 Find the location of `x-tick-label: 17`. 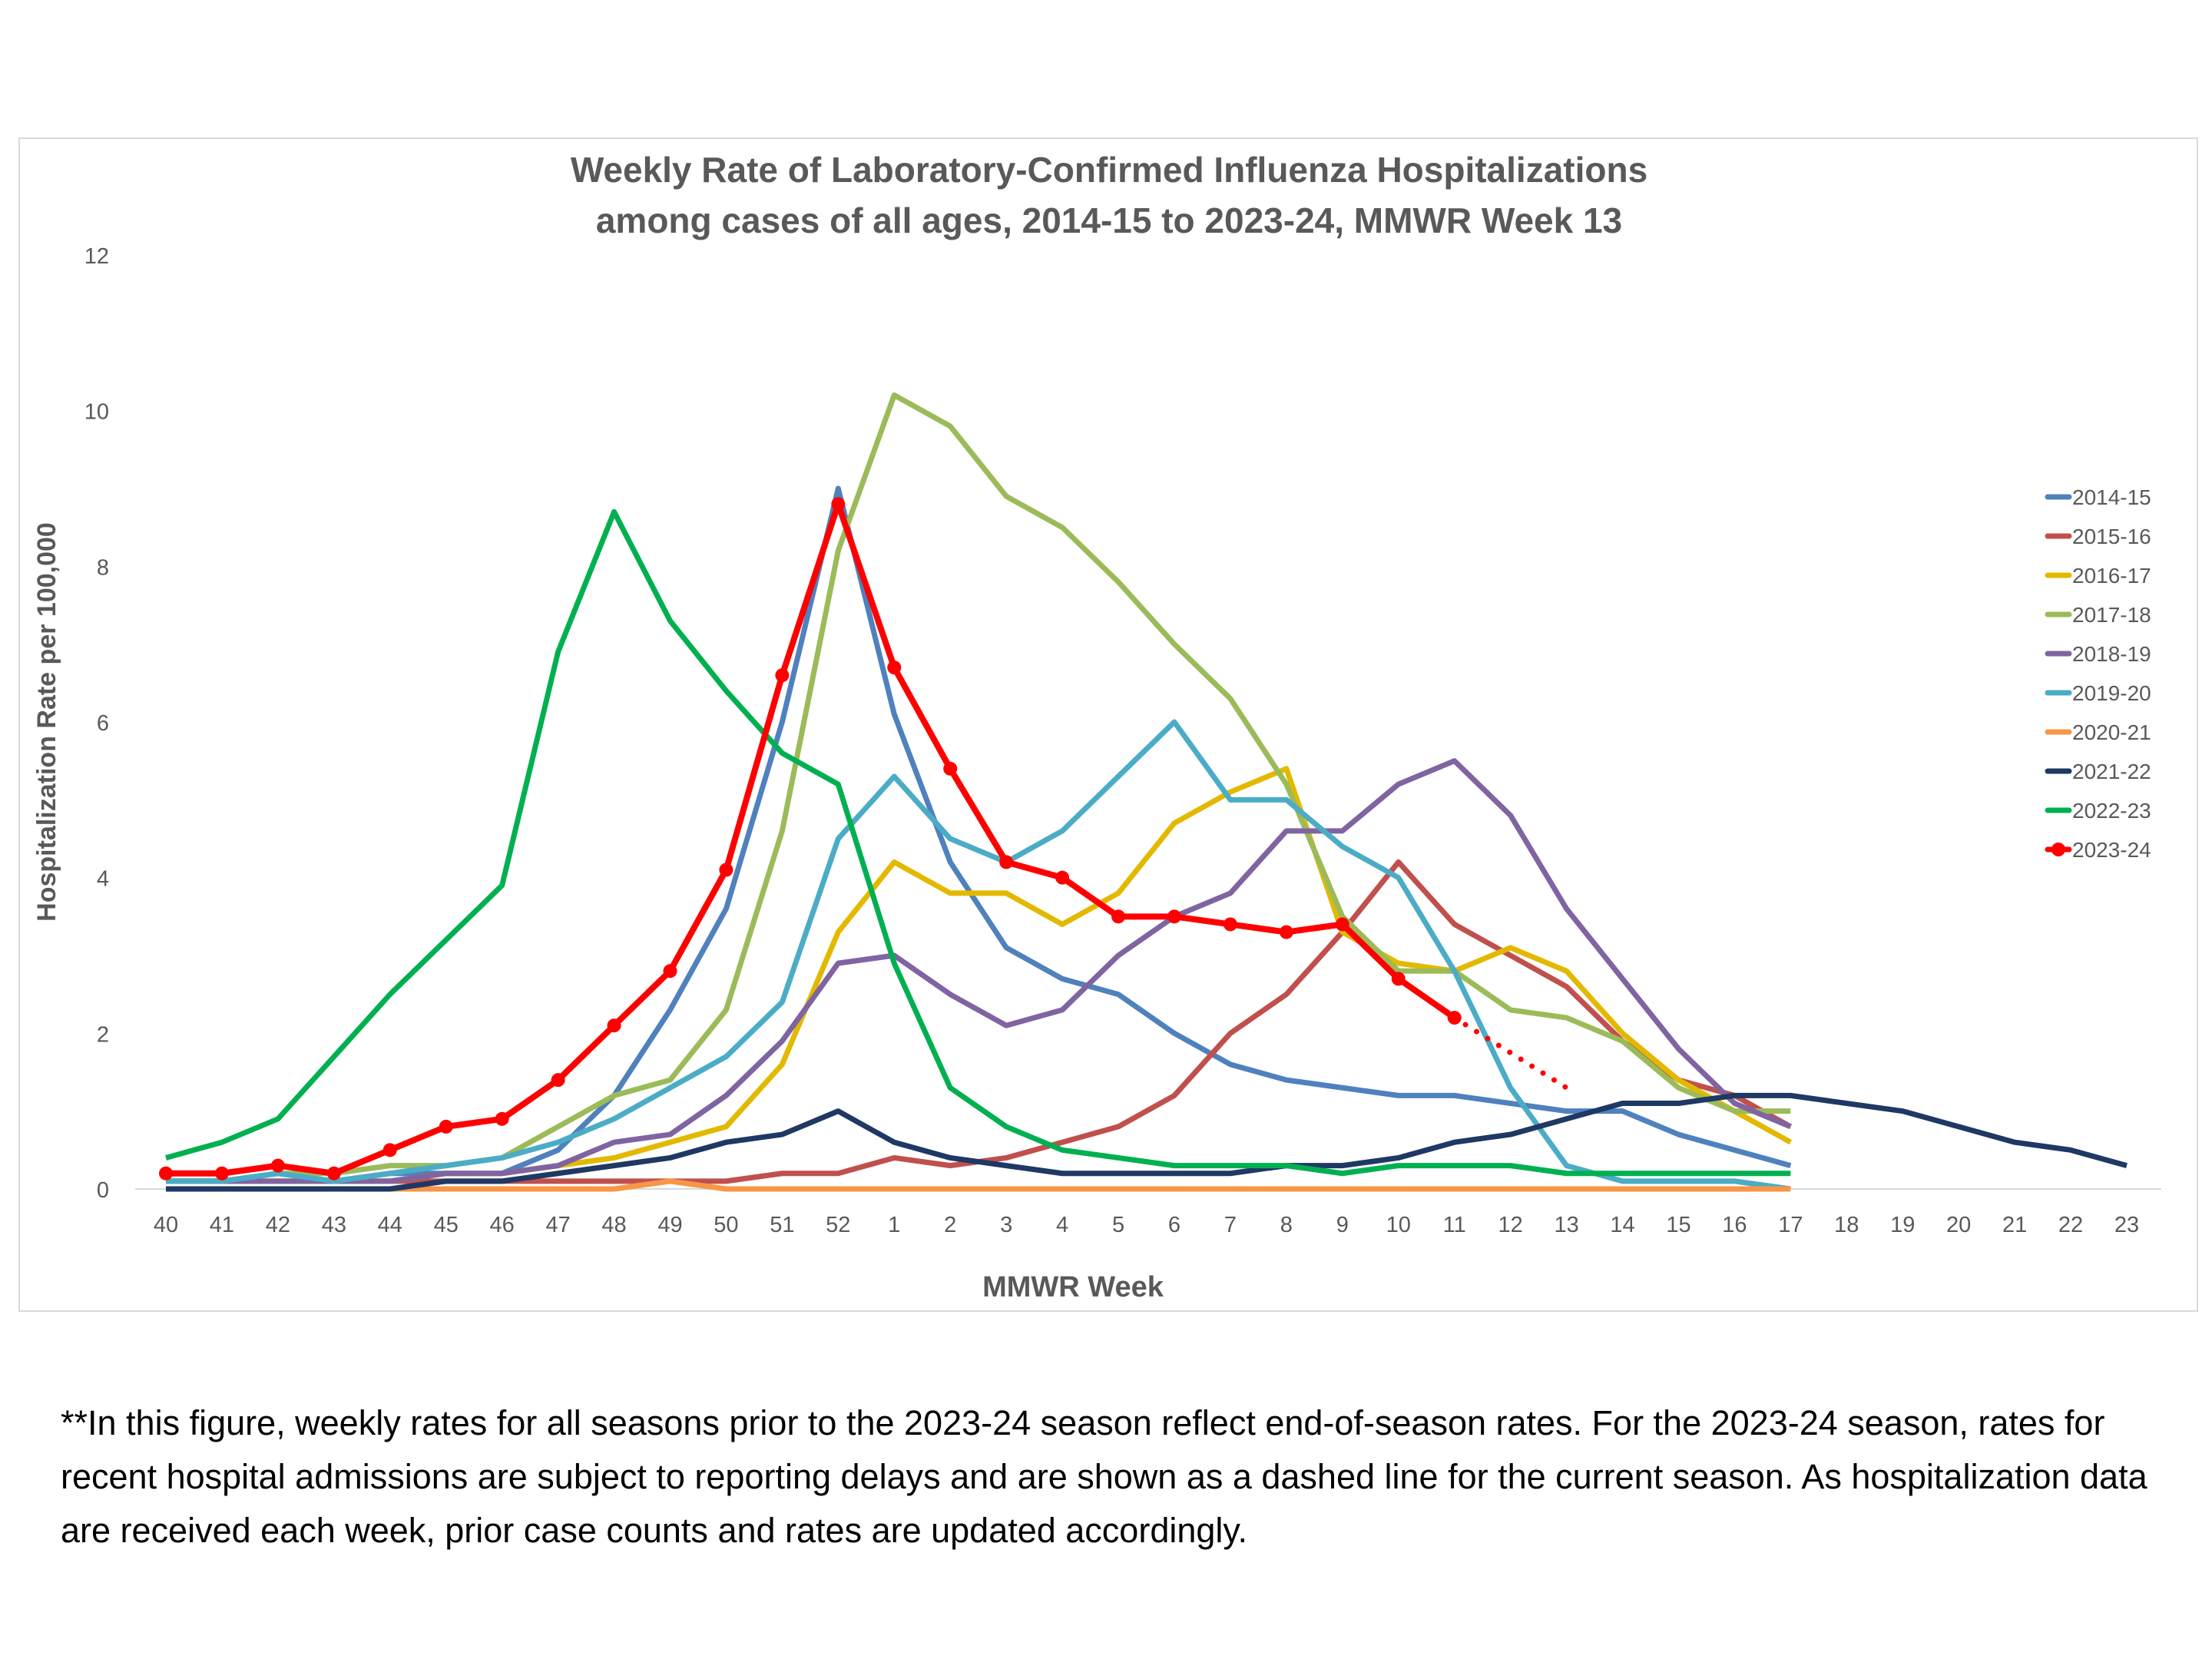

x-tick-label: 17 is located at coordinates (1791, 1225).